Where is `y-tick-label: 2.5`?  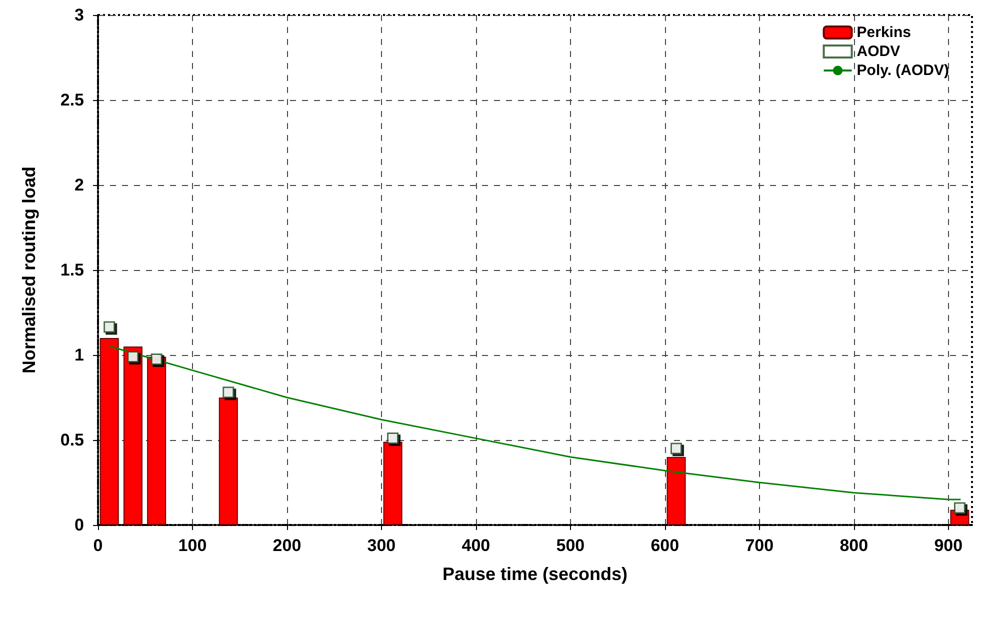
y-tick-label: 2.5 is located at coordinates (72, 100).